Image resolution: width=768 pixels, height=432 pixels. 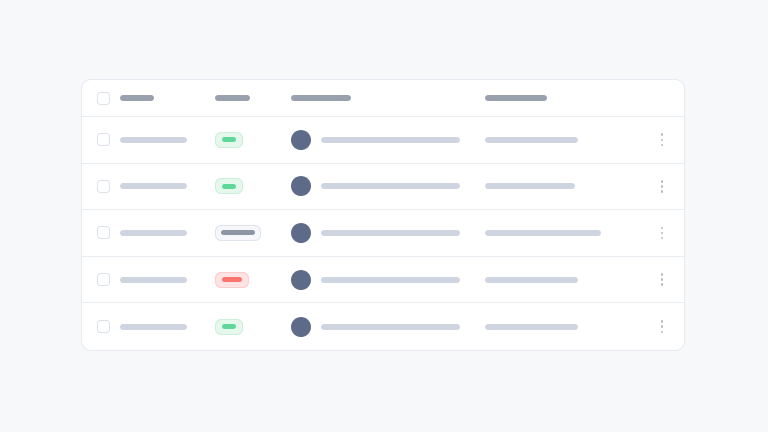 I want to click on header-column-3-placeholder, so click(x=321, y=98).